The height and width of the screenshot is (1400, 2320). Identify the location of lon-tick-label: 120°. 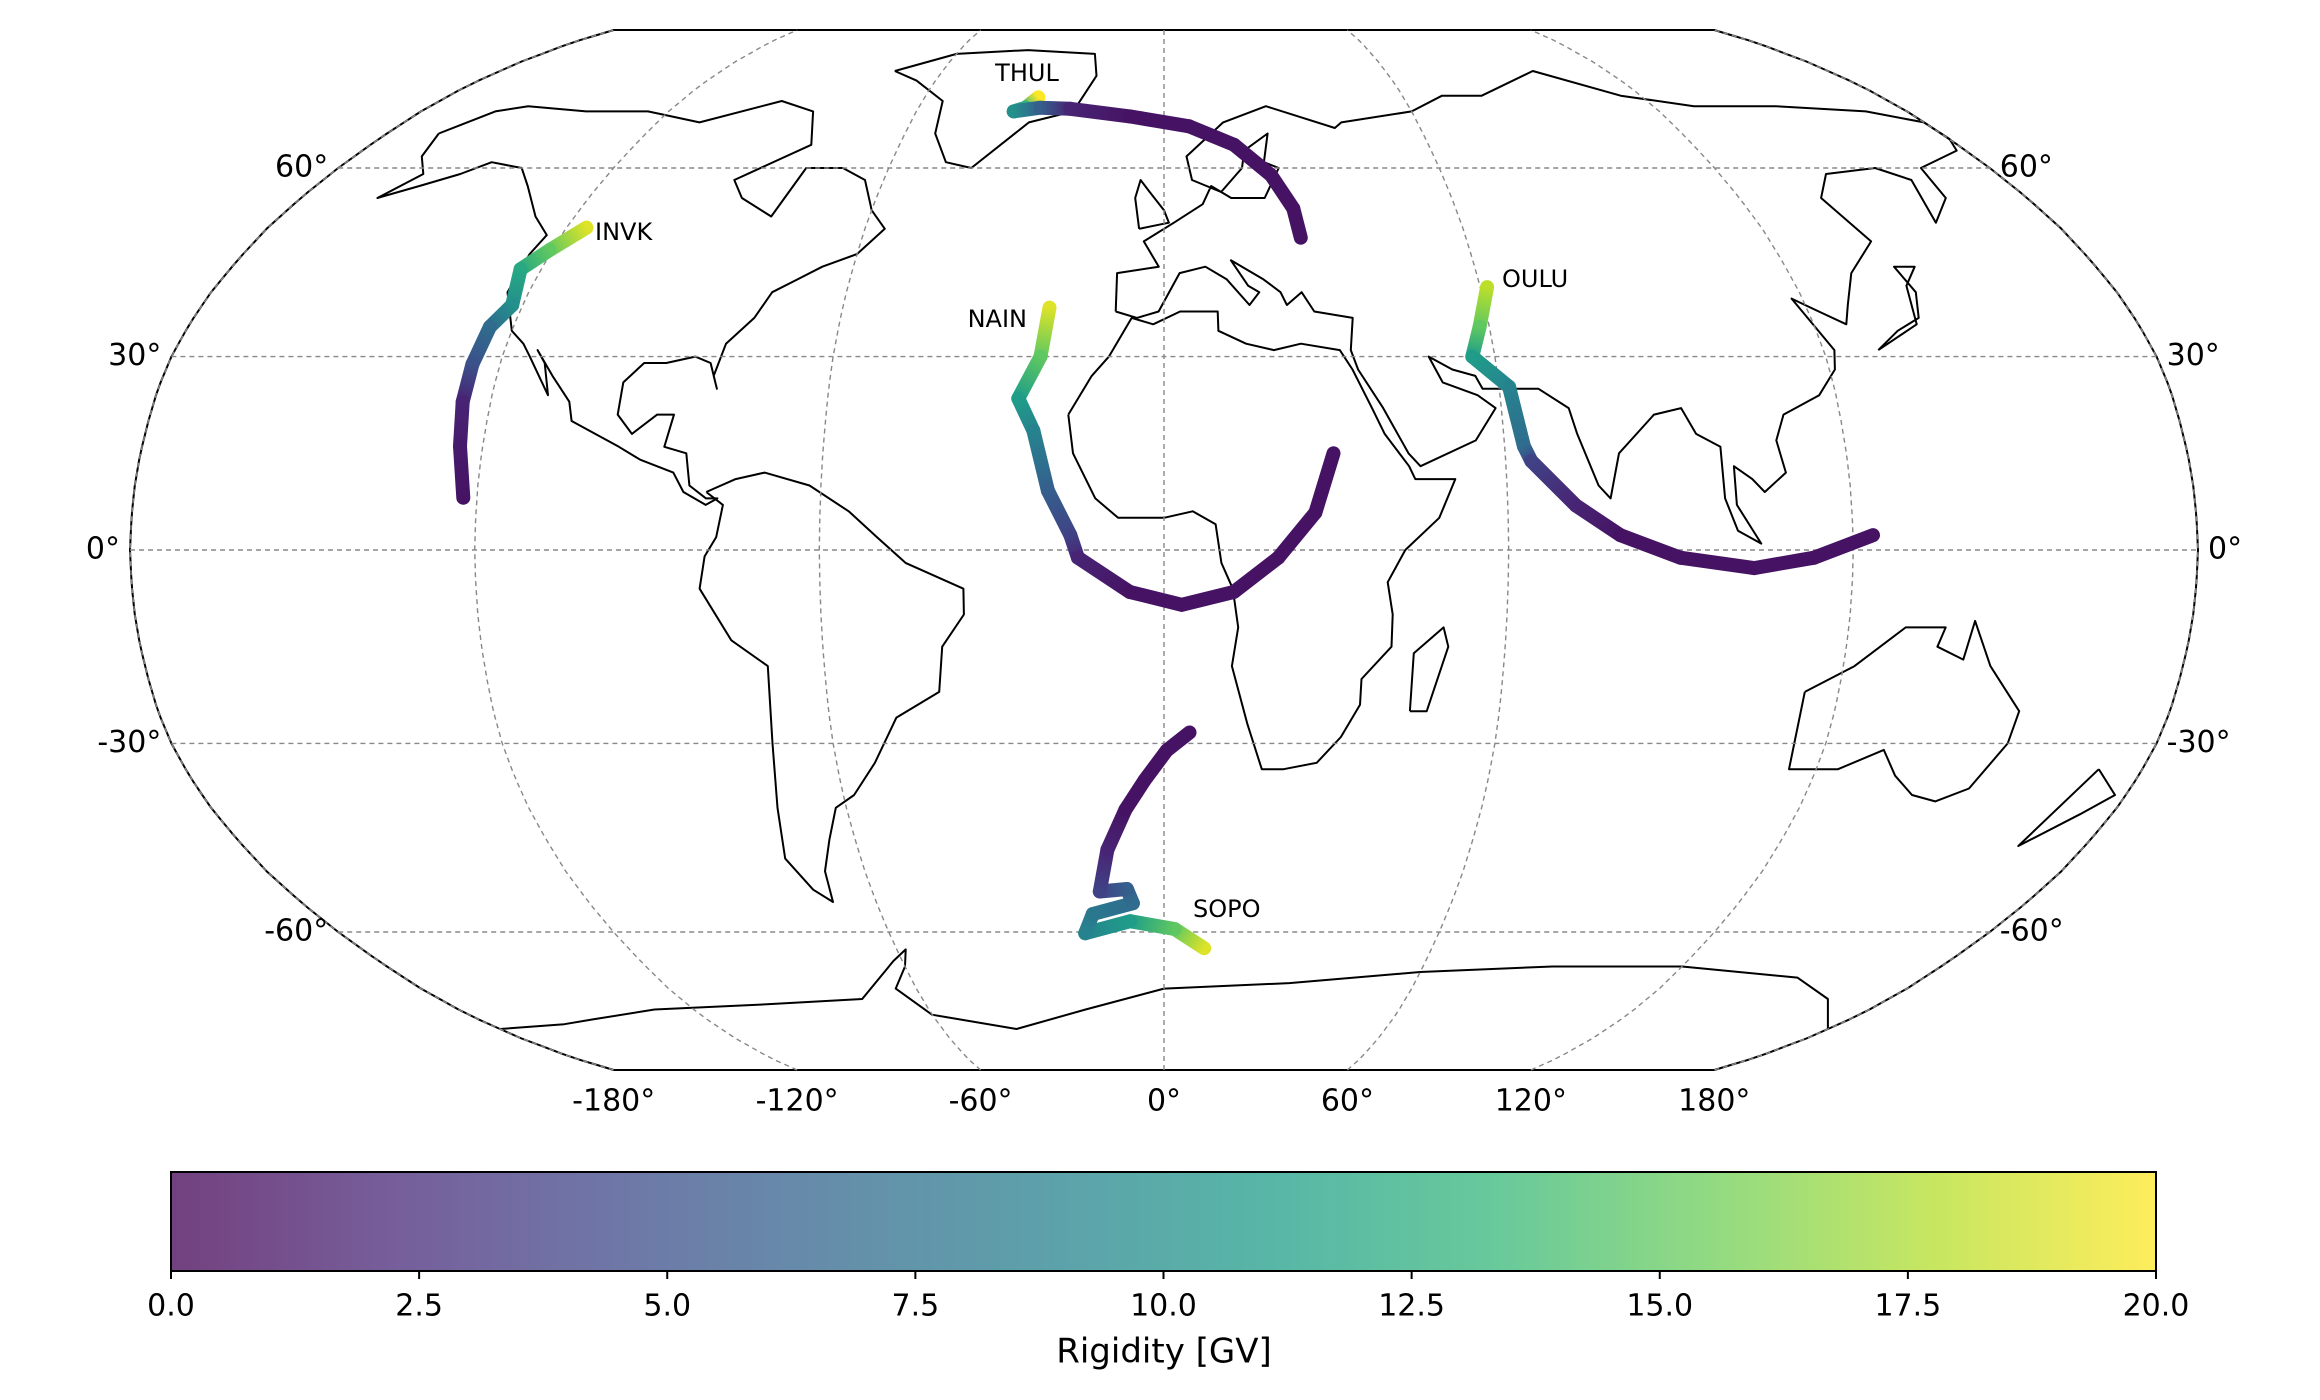
(1531, 1101).